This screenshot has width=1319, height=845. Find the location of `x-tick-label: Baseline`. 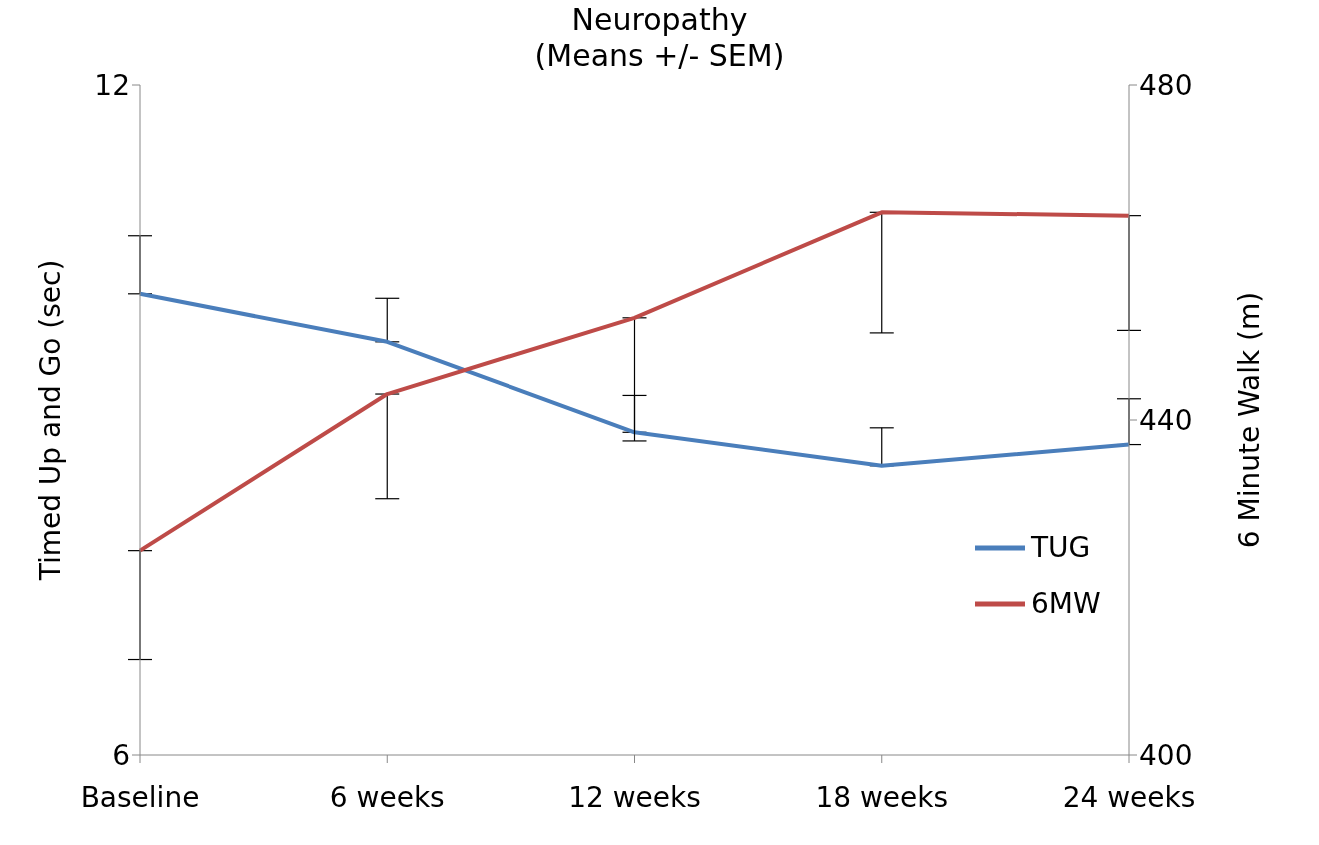

x-tick-label: Baseline is located at coordinates (140, 797).